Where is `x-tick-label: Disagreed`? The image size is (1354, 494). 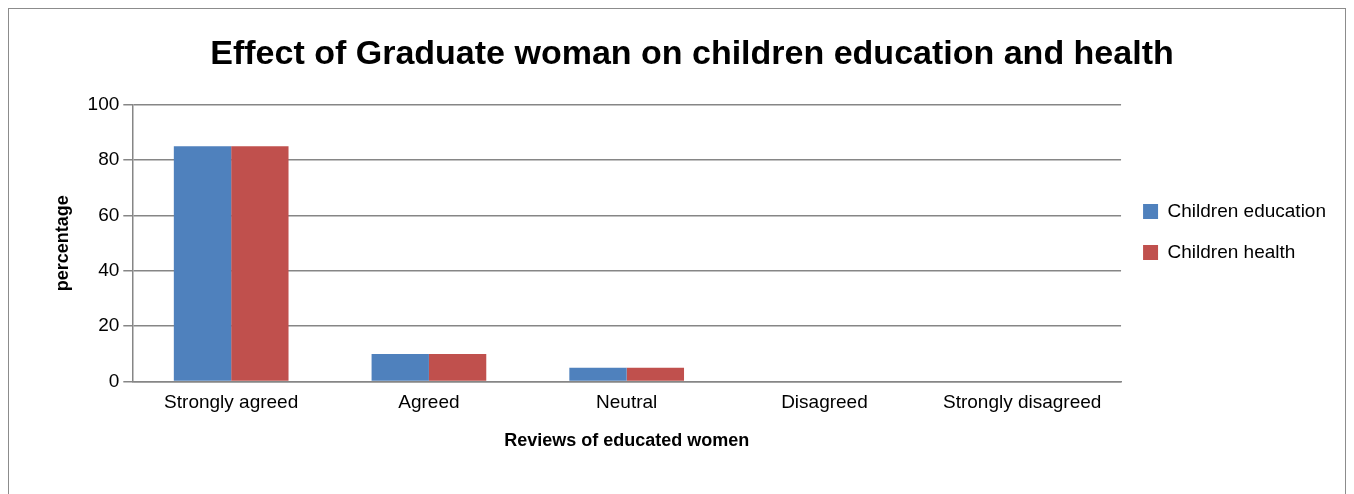
x-tick-label: Disagreed is located at coordinates (824, 402).